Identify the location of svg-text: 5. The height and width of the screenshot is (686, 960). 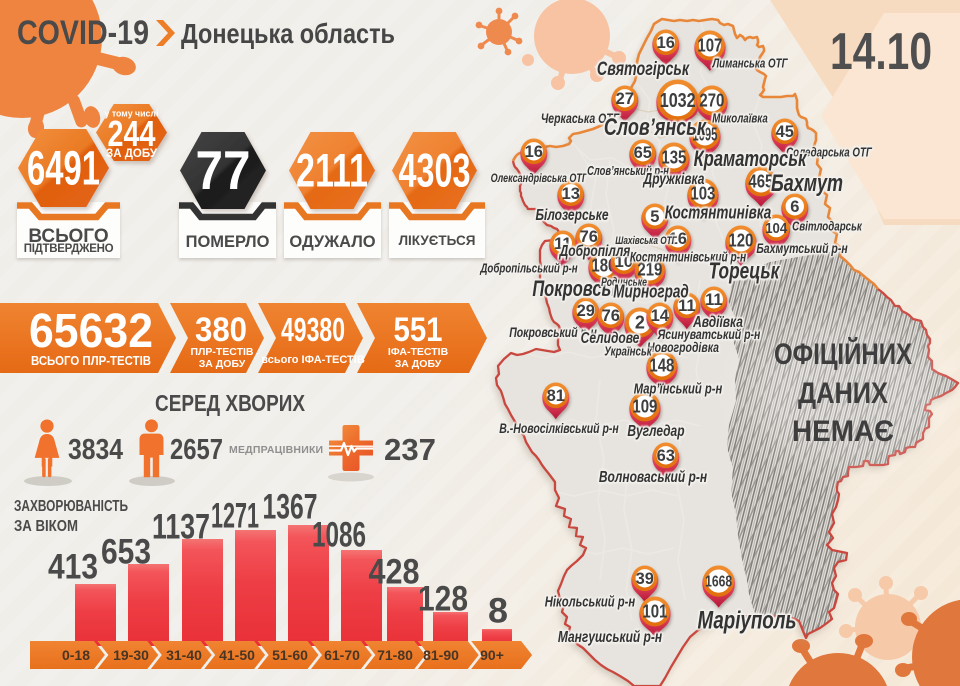
(654, 217).